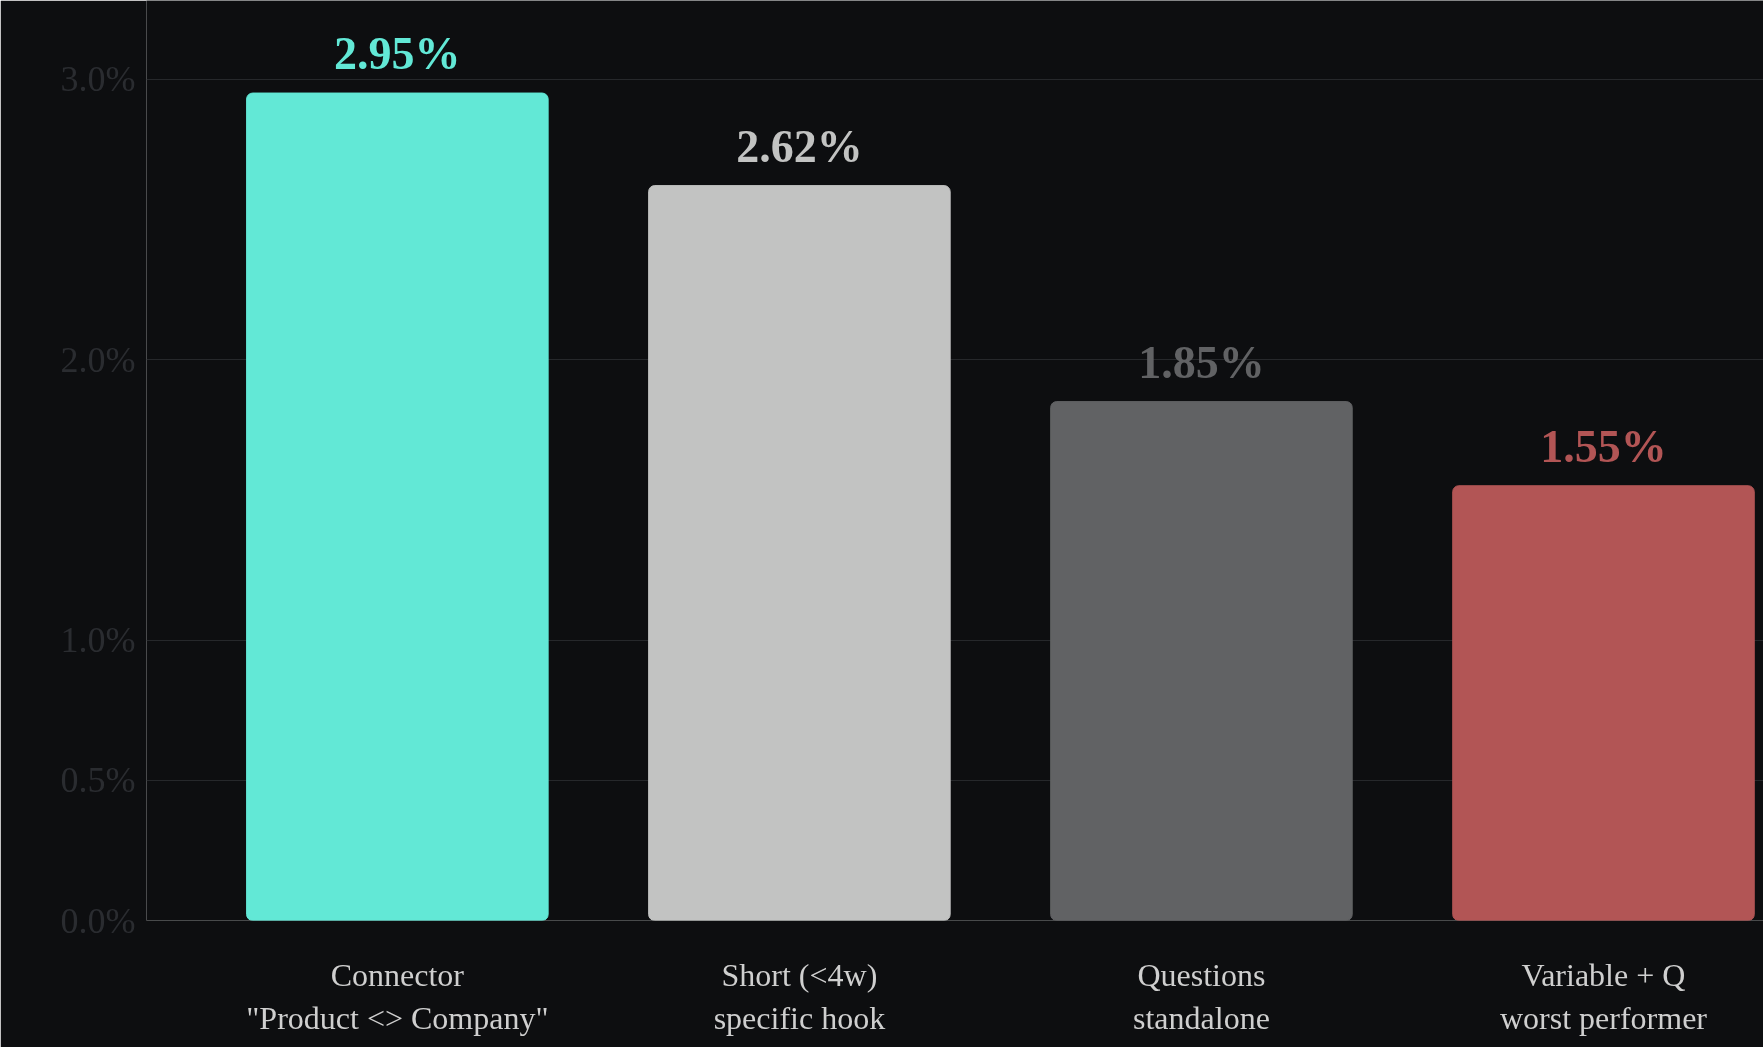 The width and height of the screenshot is (1763, 1047). I want to click on data-label: 1.55%, so click(1603, 446).